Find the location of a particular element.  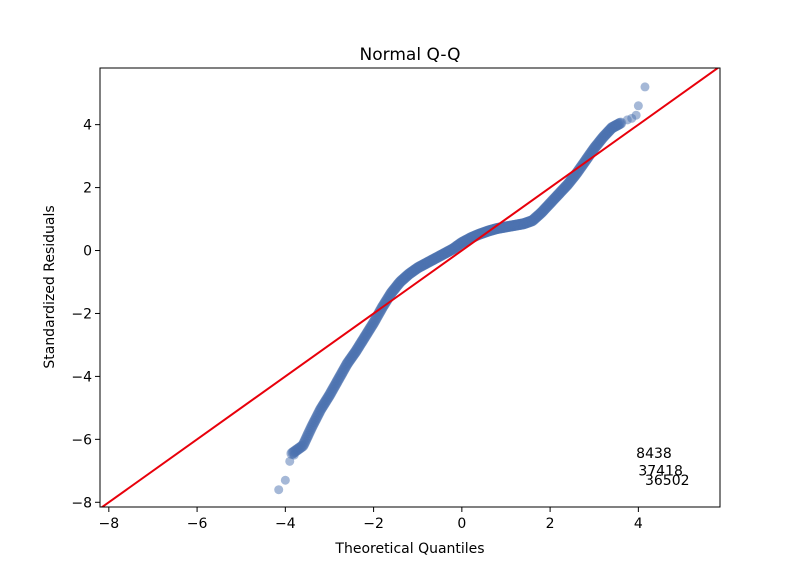

x-tick-label: 4 is located at coordinates (638, 524).